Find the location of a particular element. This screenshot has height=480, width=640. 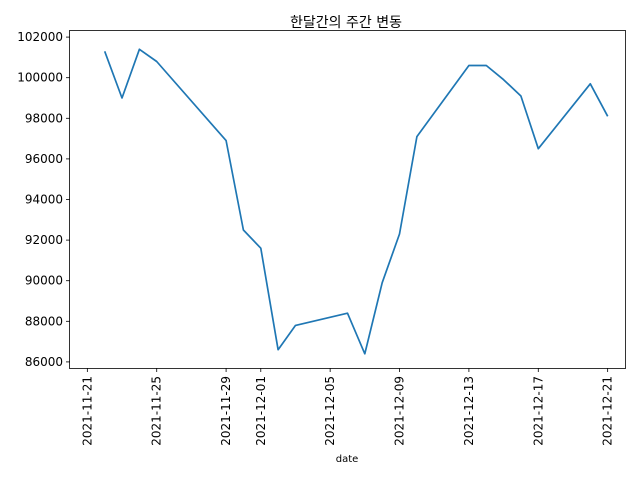

y-tick-label: 96000 is located at coordinates (44, 159).